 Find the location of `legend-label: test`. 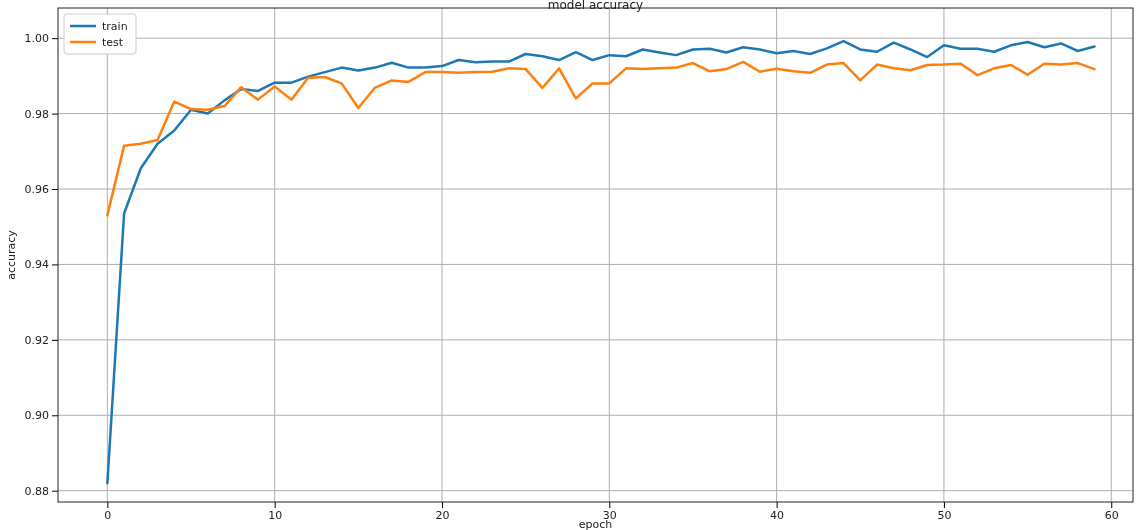

legend-label: test is located at coordinates (113, 42).